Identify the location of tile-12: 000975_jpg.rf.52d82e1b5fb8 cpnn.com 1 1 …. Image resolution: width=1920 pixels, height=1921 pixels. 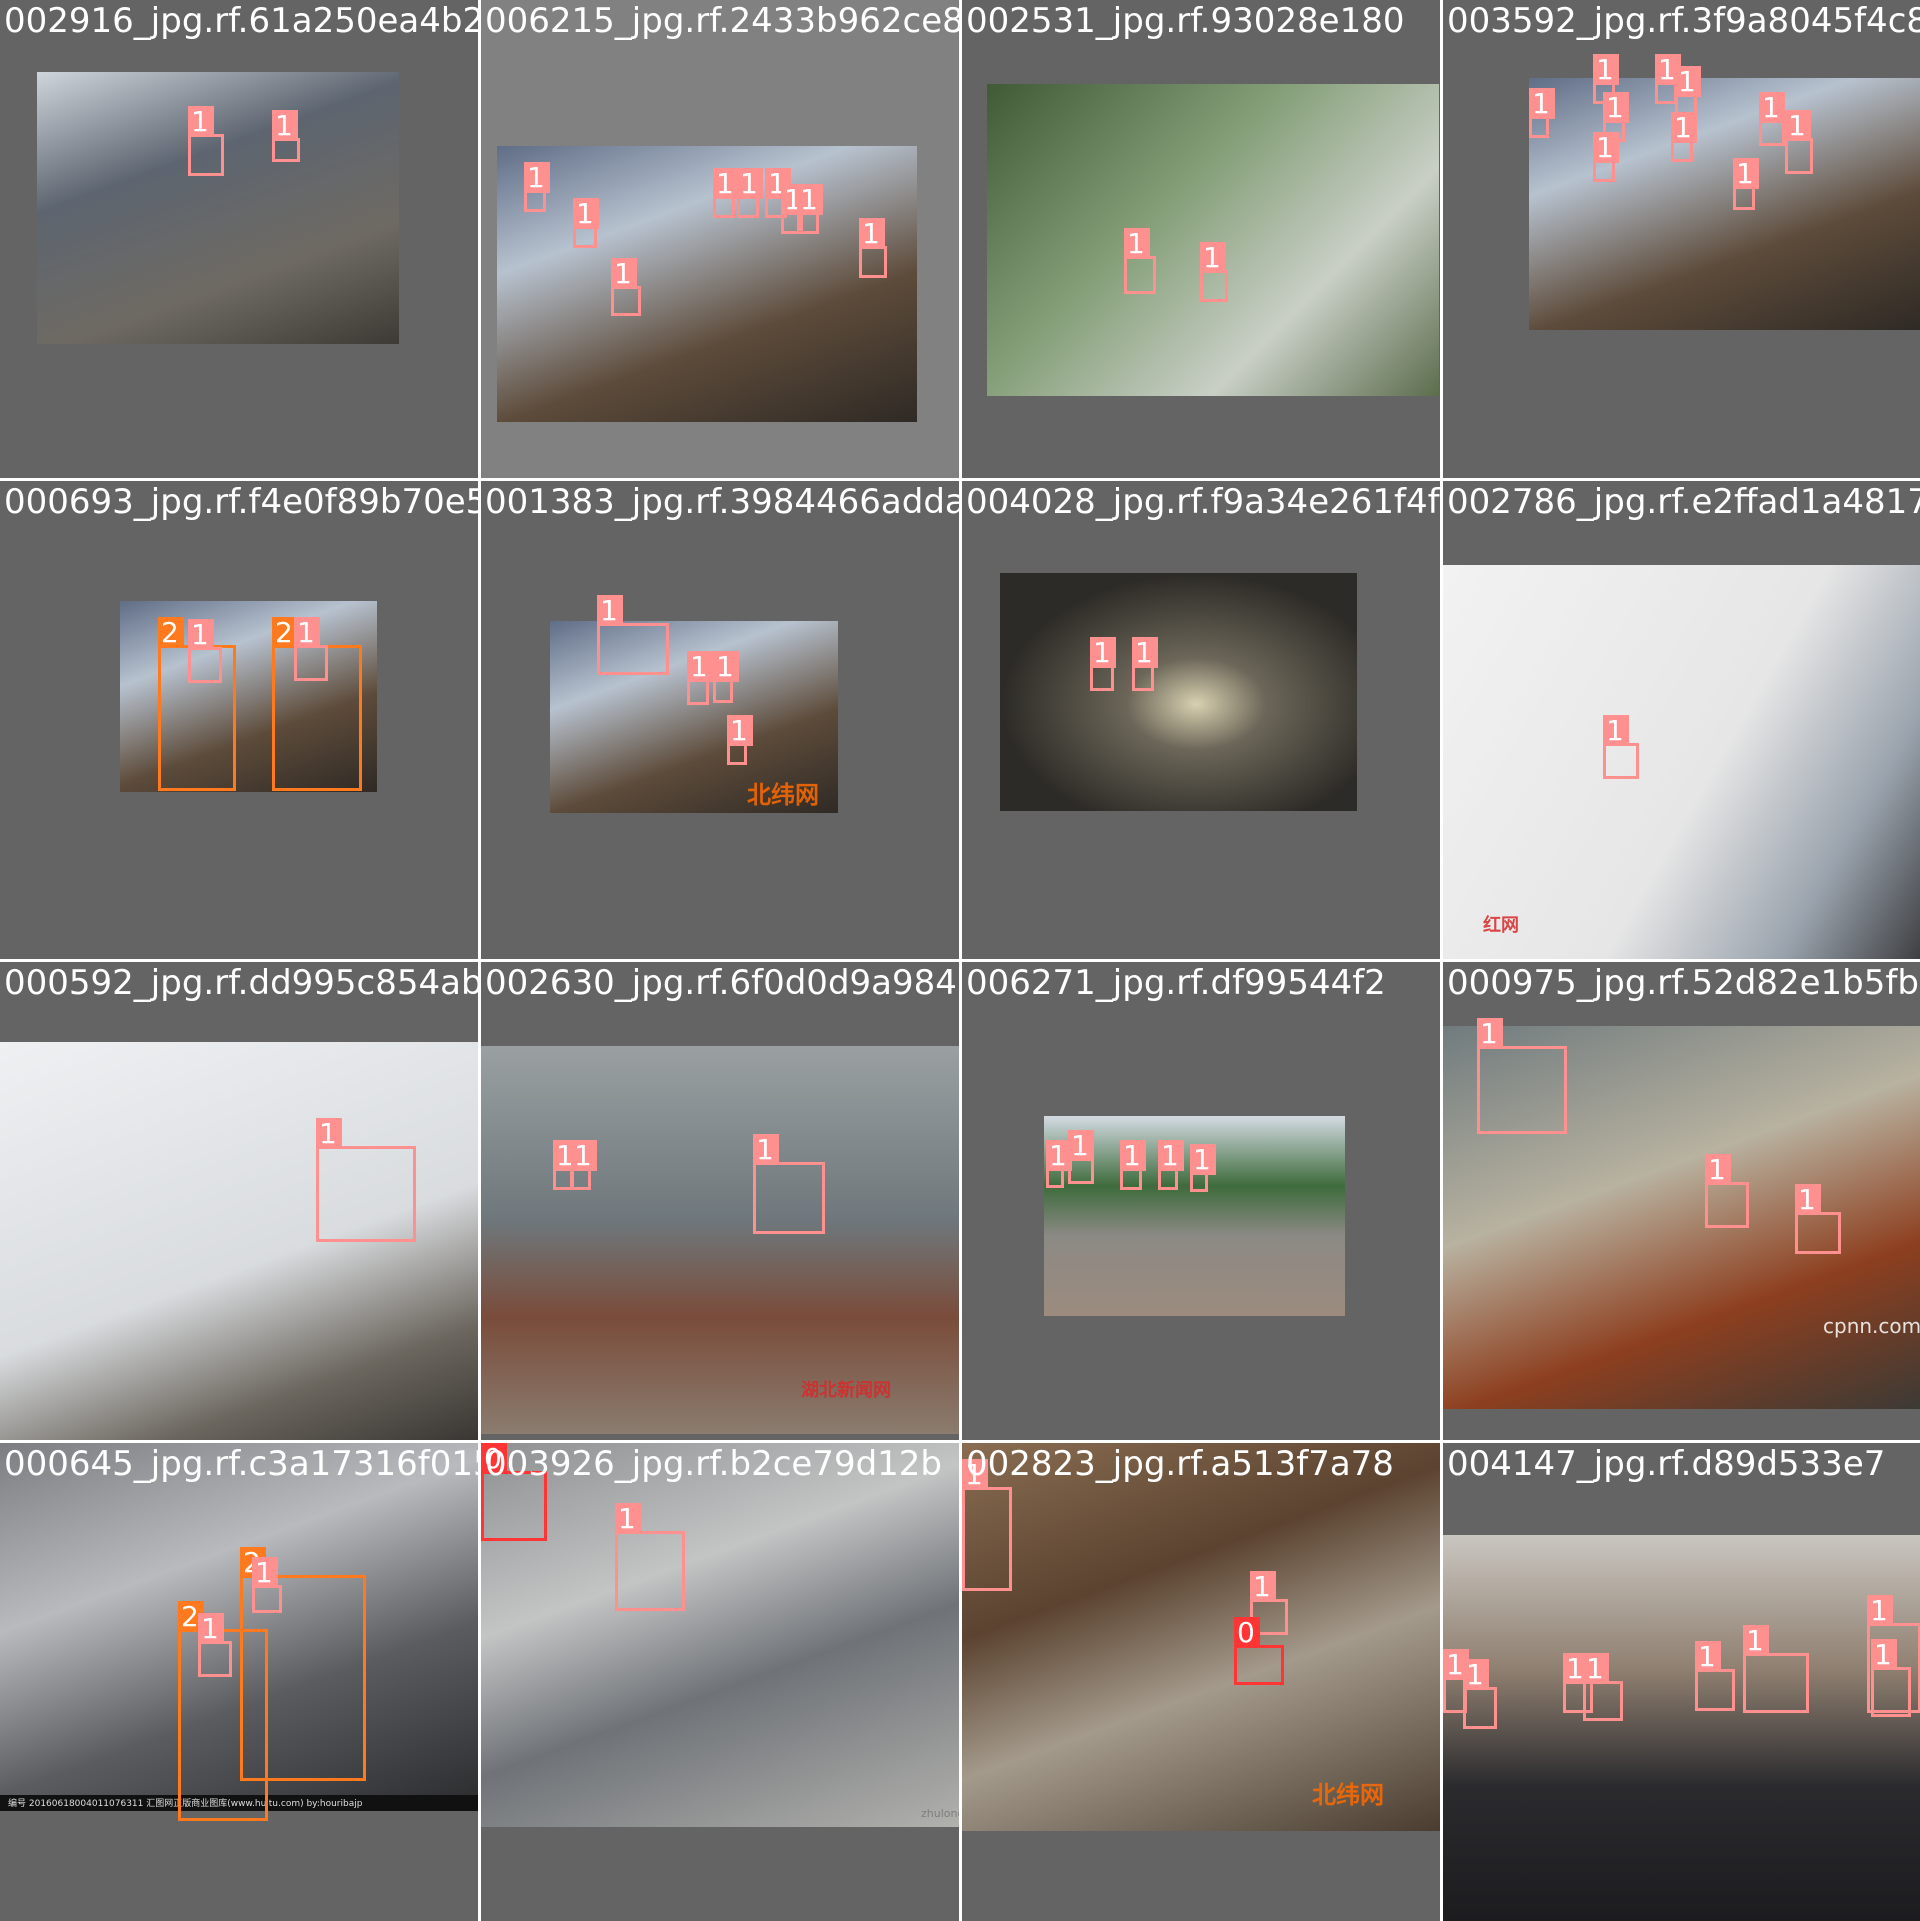
(1681, 1201).